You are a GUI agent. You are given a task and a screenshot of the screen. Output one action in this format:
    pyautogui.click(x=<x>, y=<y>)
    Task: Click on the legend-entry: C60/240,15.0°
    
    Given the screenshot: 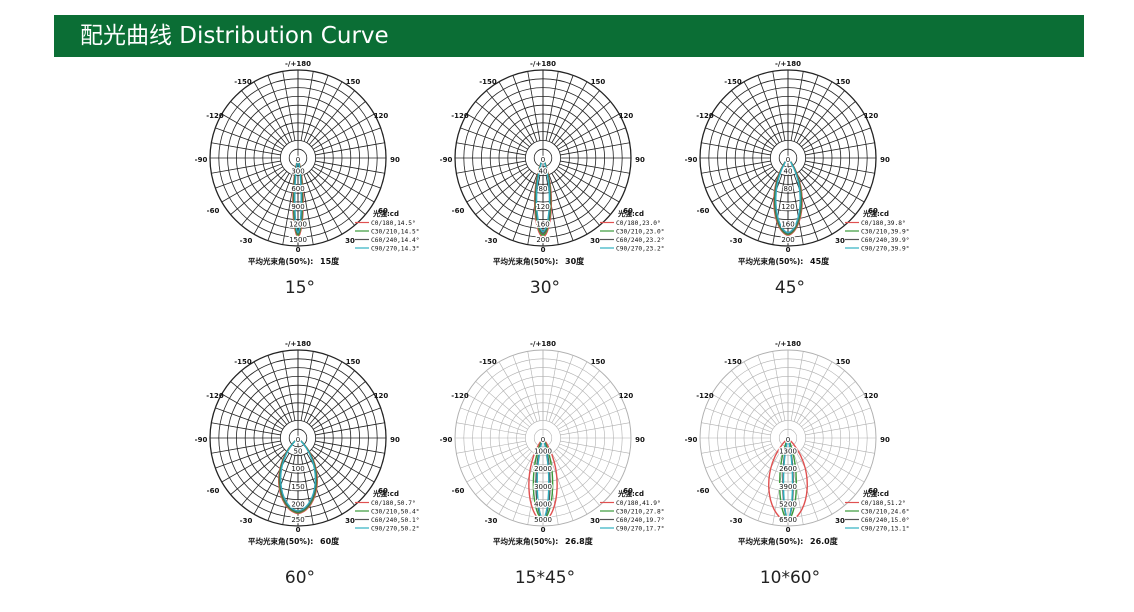 What is the action you would take?
    pyautogui.click(x=885, y=520)
    